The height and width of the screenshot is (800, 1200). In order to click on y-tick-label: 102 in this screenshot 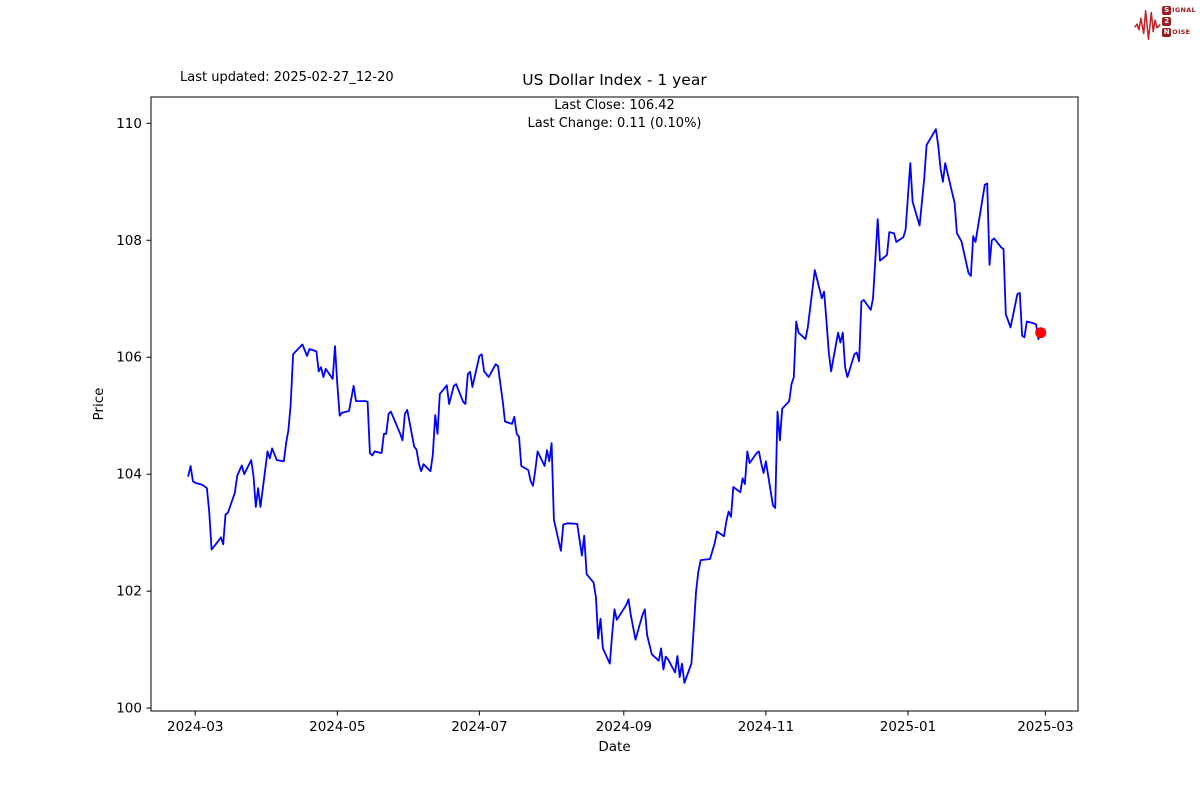, I will do `click(129, 592)`.